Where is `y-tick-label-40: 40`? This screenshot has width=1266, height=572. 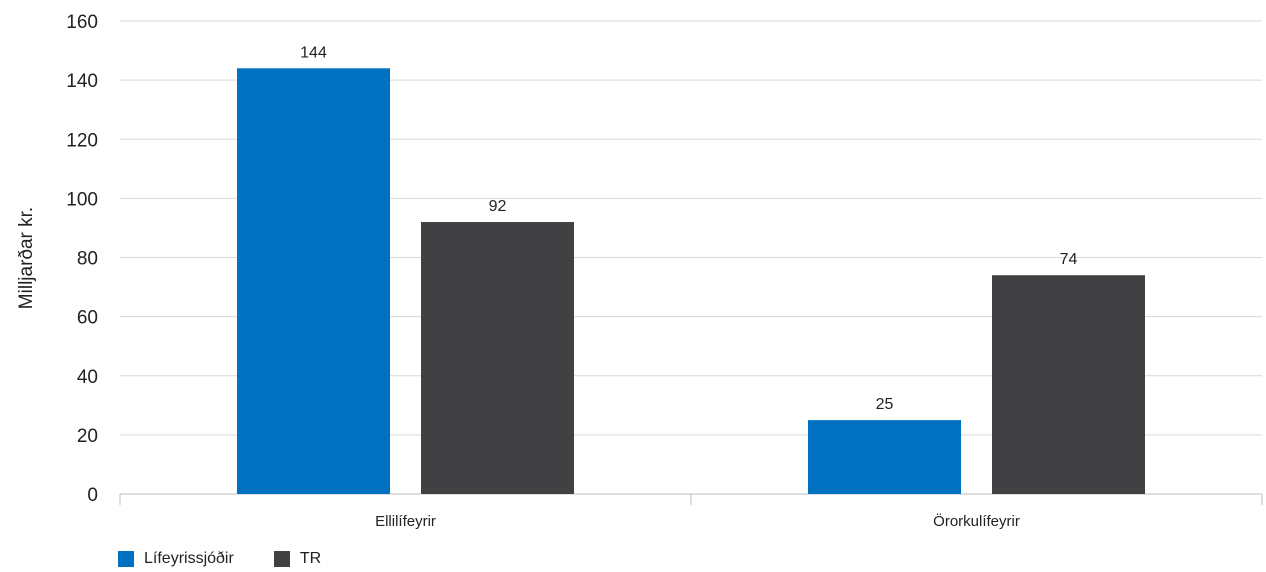
y-tick-label-40: 40 is located at coordinates (87, 377).